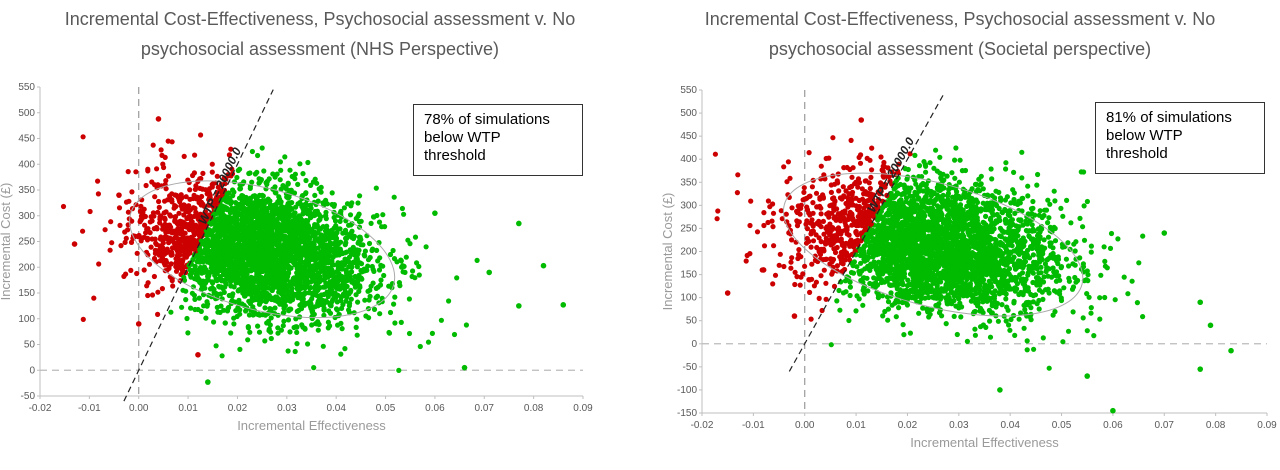 The width and height of the screenshot is (1280, 470). What do you see at coordinates (688, 159) in the screenshot?
I see `y-tick-label: 400` at bounding box center [688, 159].